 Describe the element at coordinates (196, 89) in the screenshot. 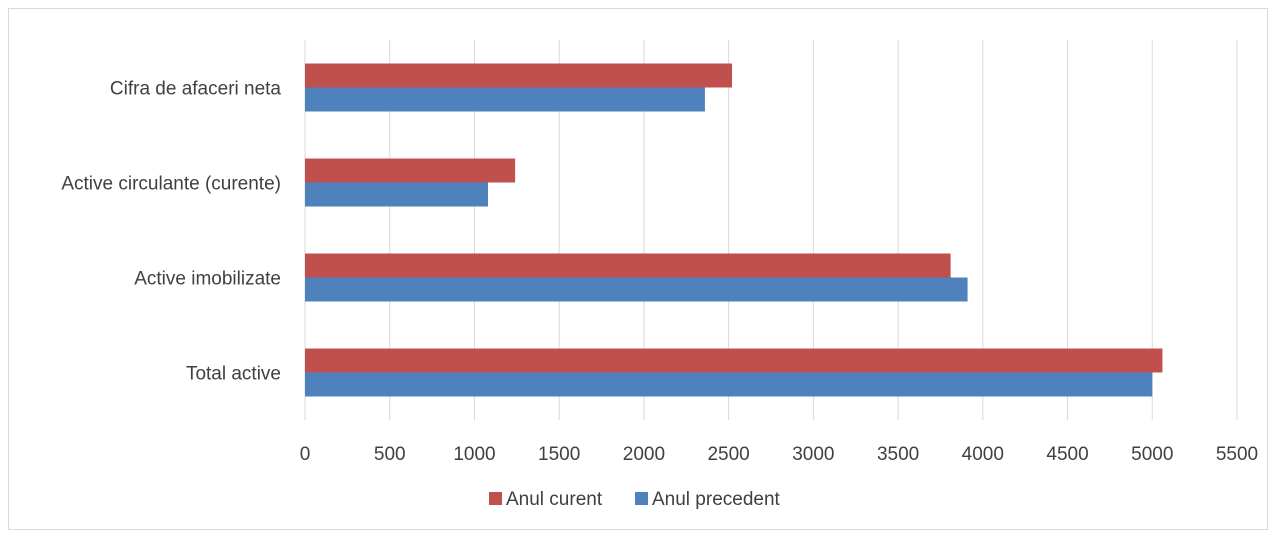

I see `category-label: Cifra de afaceri neta` at that location.